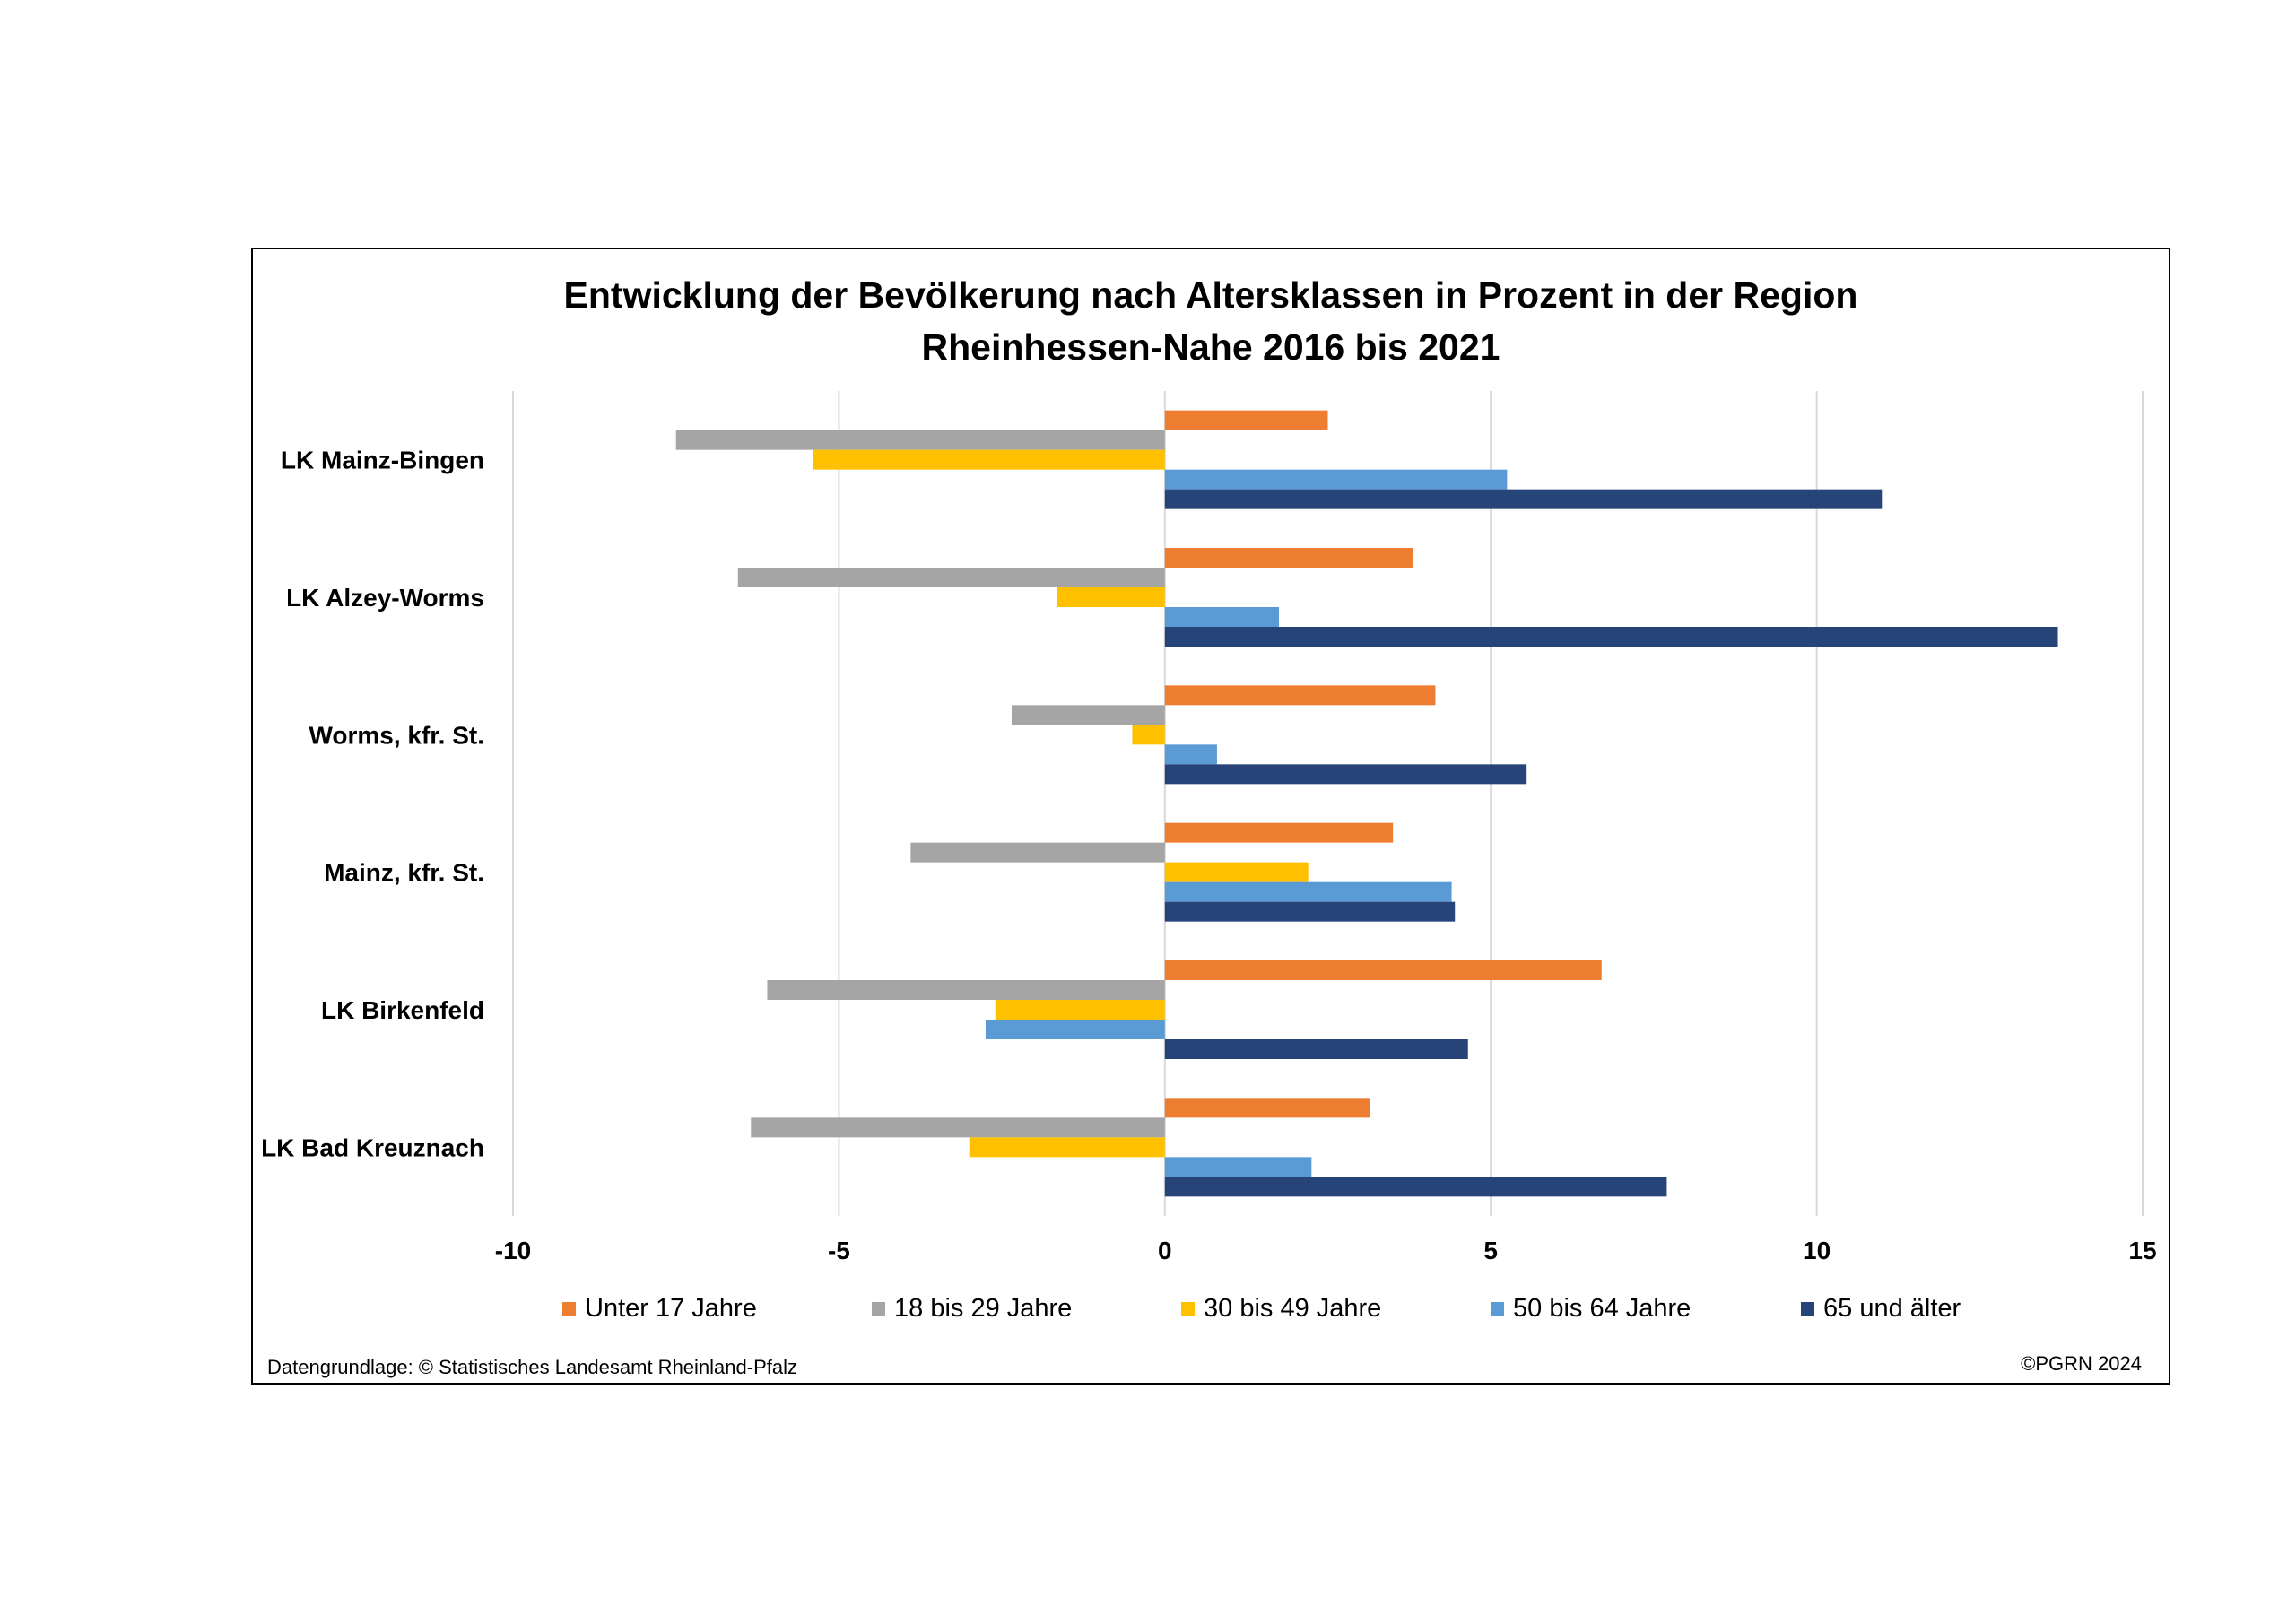  Describe the element at coordinates (382, 460) in the screenshot. I see `category-label: LK Mainz-Bingen` at that location.